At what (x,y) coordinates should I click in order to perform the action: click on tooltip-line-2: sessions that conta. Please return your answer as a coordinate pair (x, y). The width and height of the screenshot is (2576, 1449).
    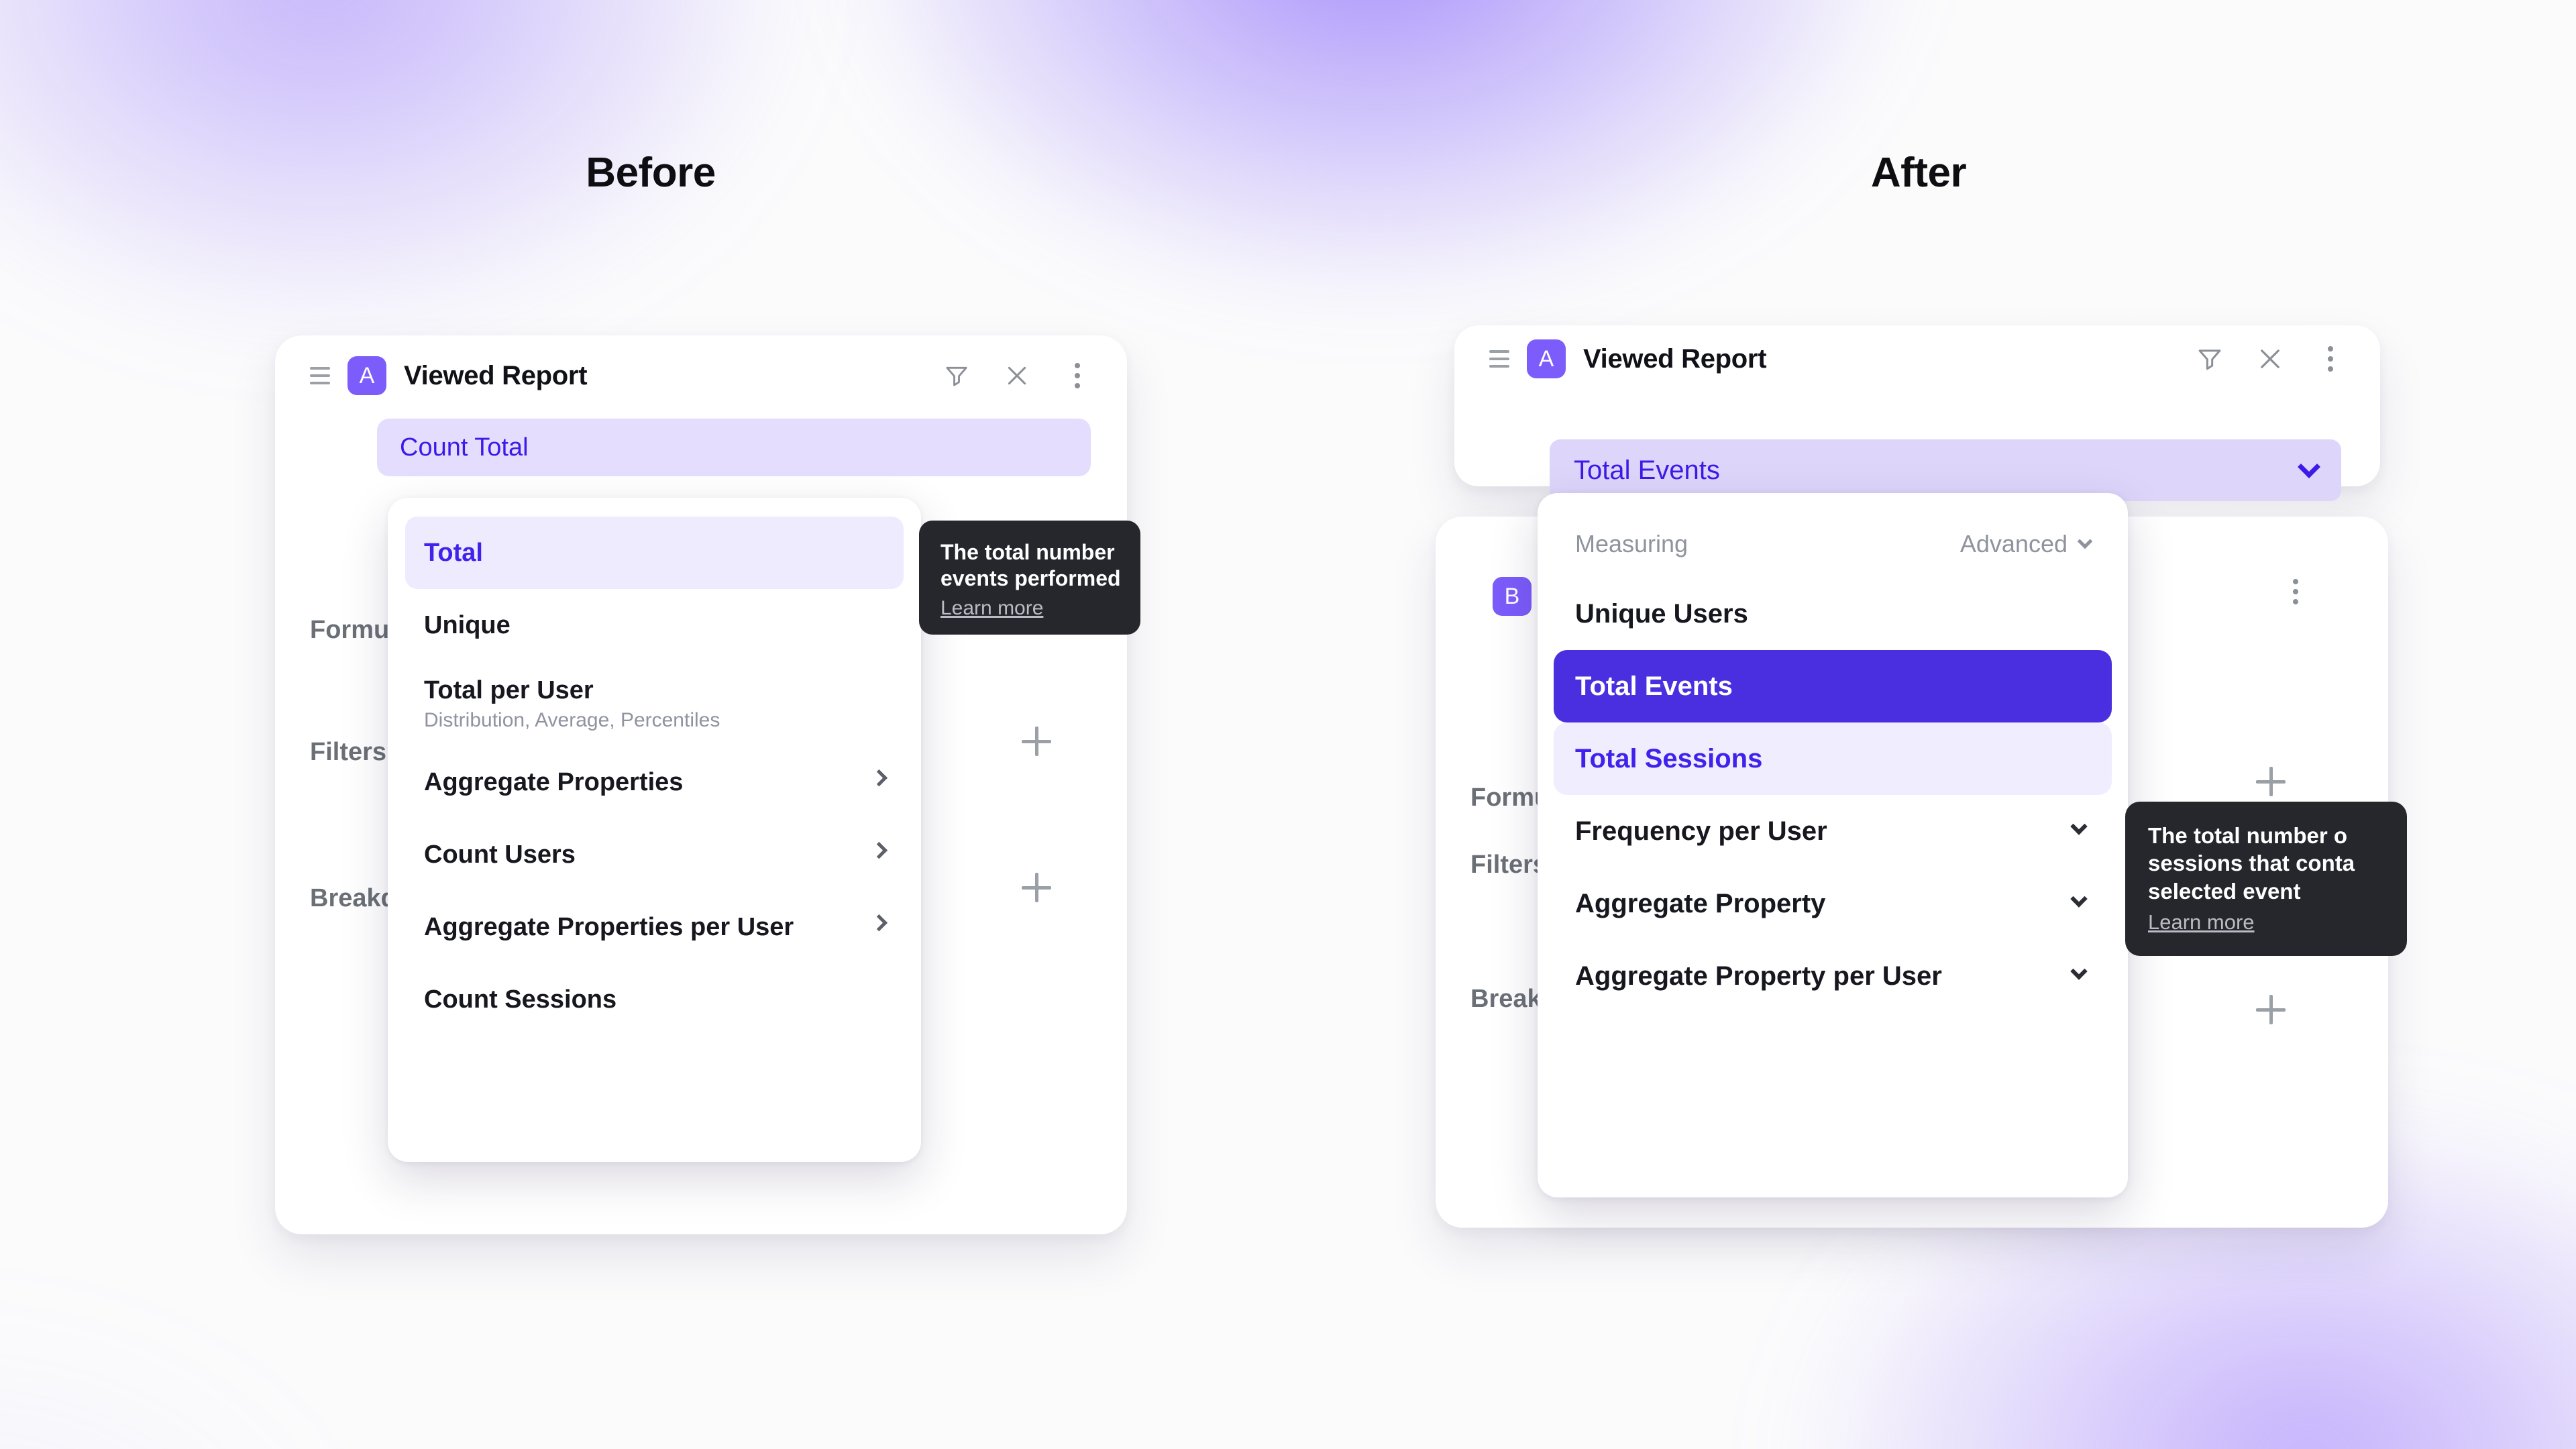
    Looking at the image, I should click on (2251, 863).